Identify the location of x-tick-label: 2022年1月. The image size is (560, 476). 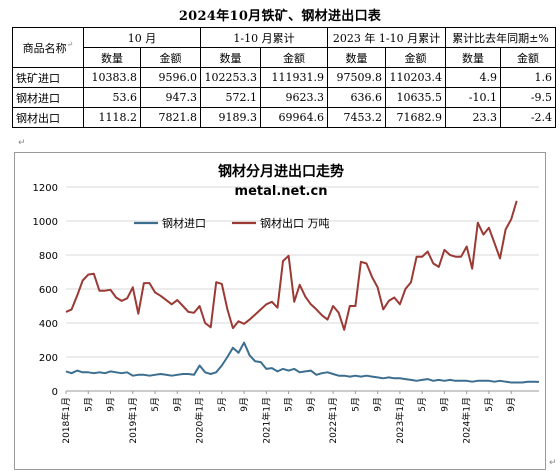
(333, 420).